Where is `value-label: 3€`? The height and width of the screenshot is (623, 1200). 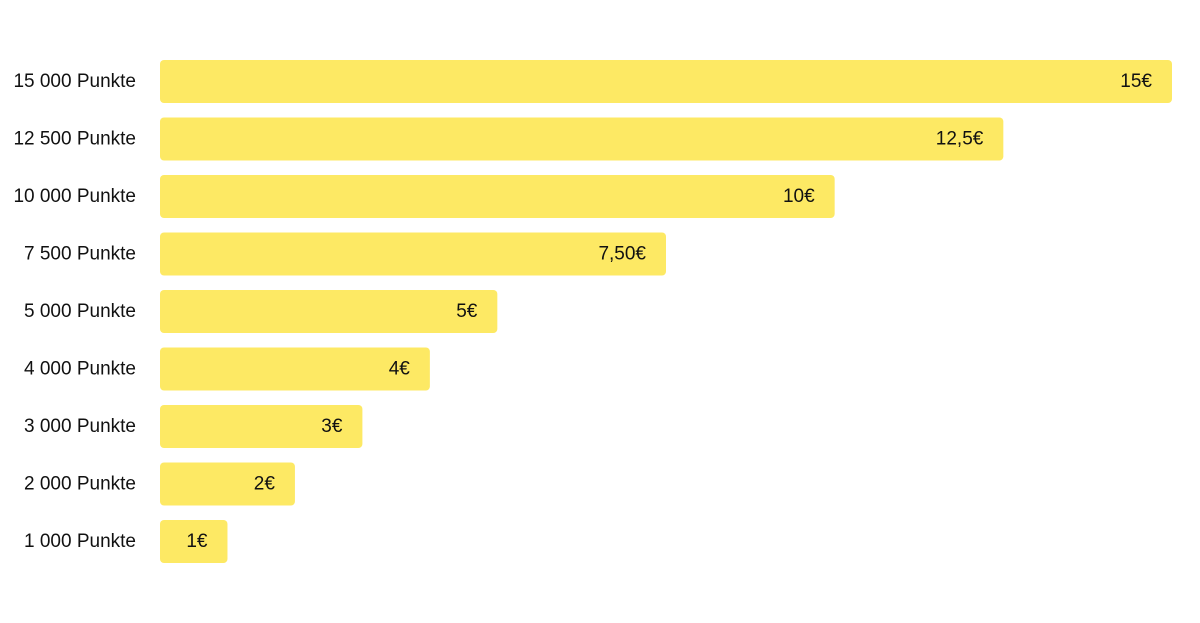 value-label: 3€ is located at coordinates (332, 426).